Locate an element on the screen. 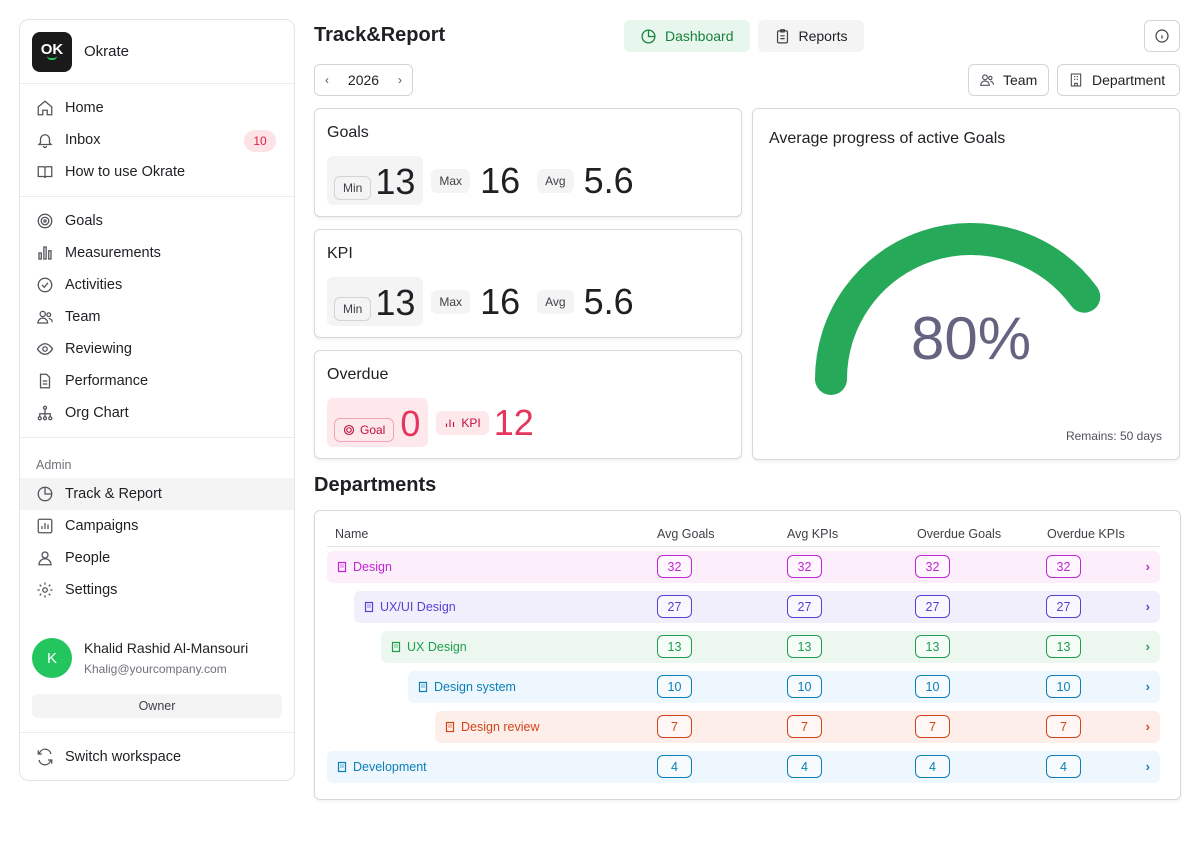 The image size is (1200, 845). page-title: Track&Report is located at coordinates (380, 35).